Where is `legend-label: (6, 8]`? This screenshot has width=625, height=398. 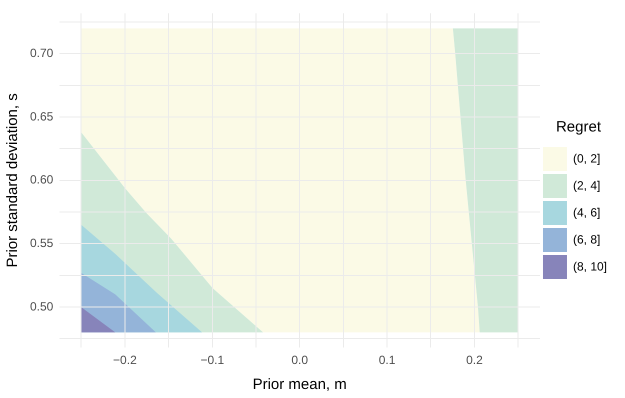
legend-label: (6, 8] is located at coordinates (586, 239).